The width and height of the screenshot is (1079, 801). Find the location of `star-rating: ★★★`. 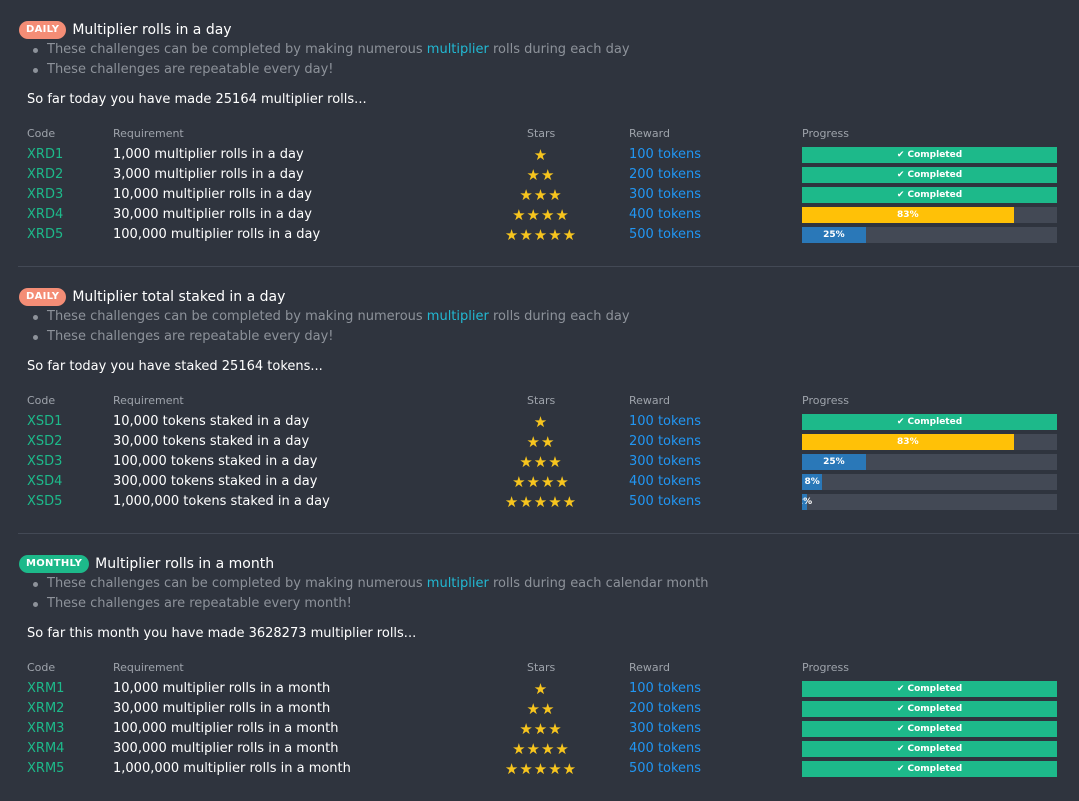

star-rating: ★★★ is located at coordinates (541, 462).